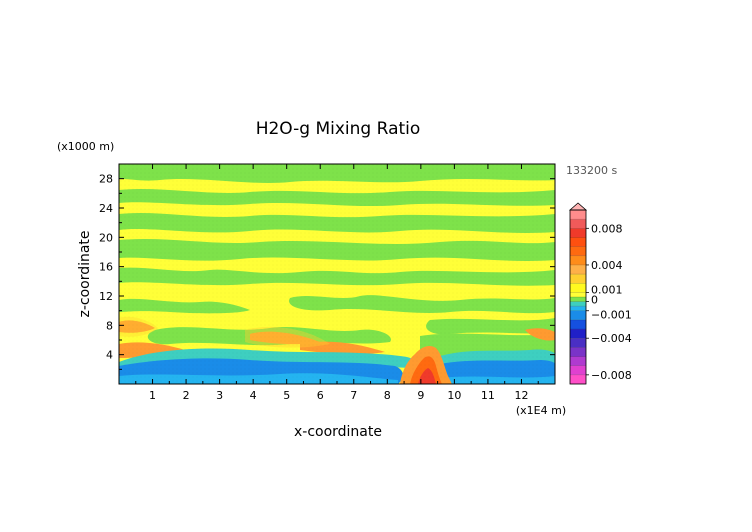 This screenshot has width=752, height=532. I want to click on y-tick-label: 8, so click(109, 325).